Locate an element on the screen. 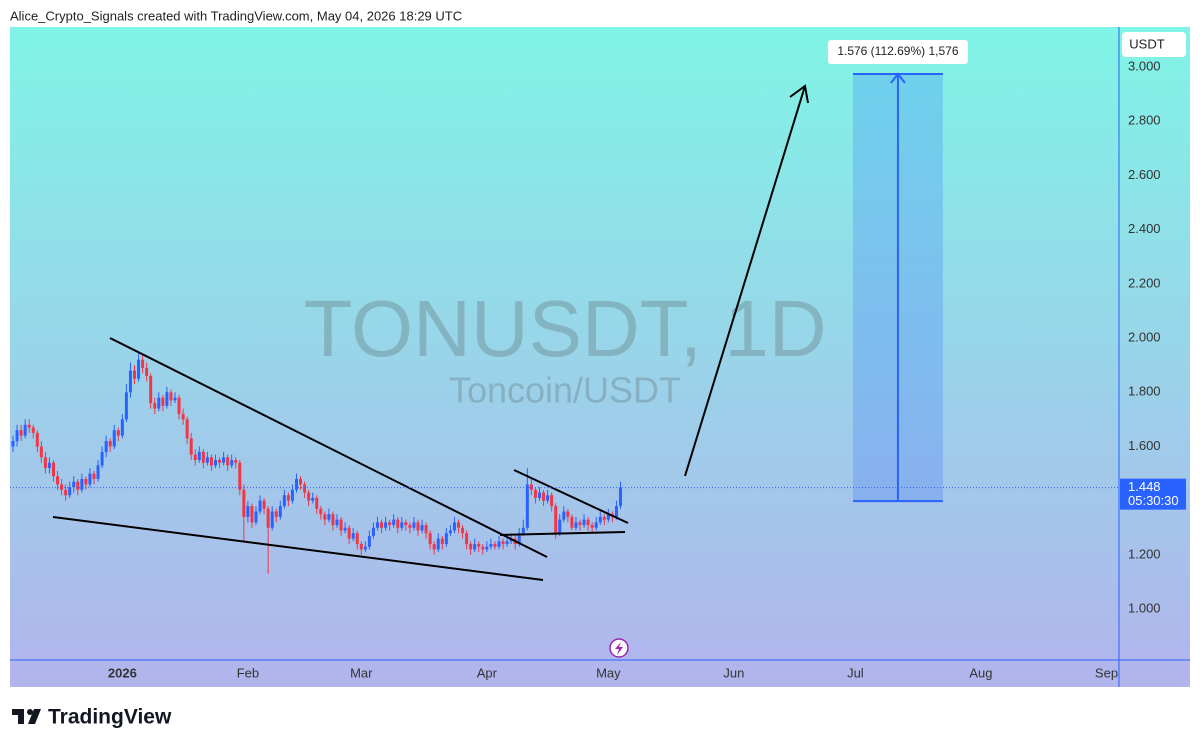 This screenshot has height=747, width=1200. y-tick-label: 2.200 is located at coordinates (1144, 282).